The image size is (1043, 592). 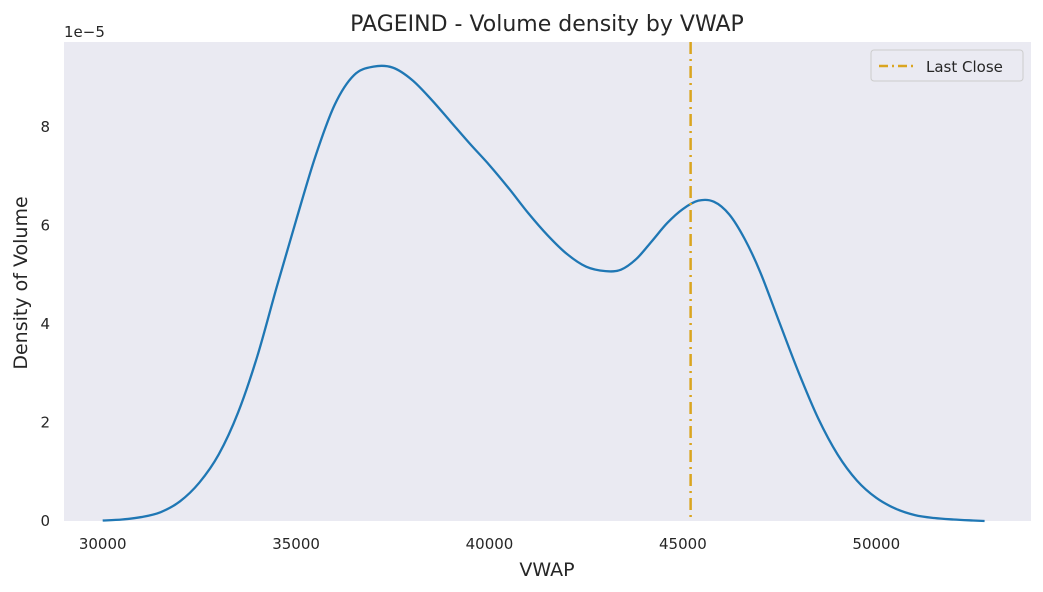 What do you see at coordinates (876, 544) in the screenshot?
I see `x-tick-label: 50000` at bounding box center [876, 544].